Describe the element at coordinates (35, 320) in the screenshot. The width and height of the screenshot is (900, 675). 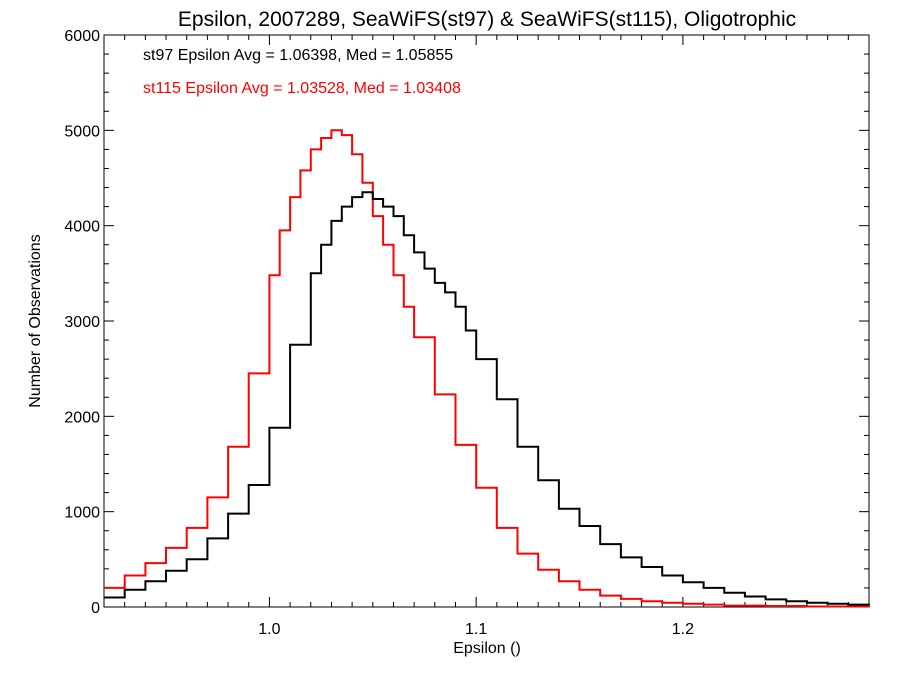
I see `y-axis-label: Number of Observations` at that location.